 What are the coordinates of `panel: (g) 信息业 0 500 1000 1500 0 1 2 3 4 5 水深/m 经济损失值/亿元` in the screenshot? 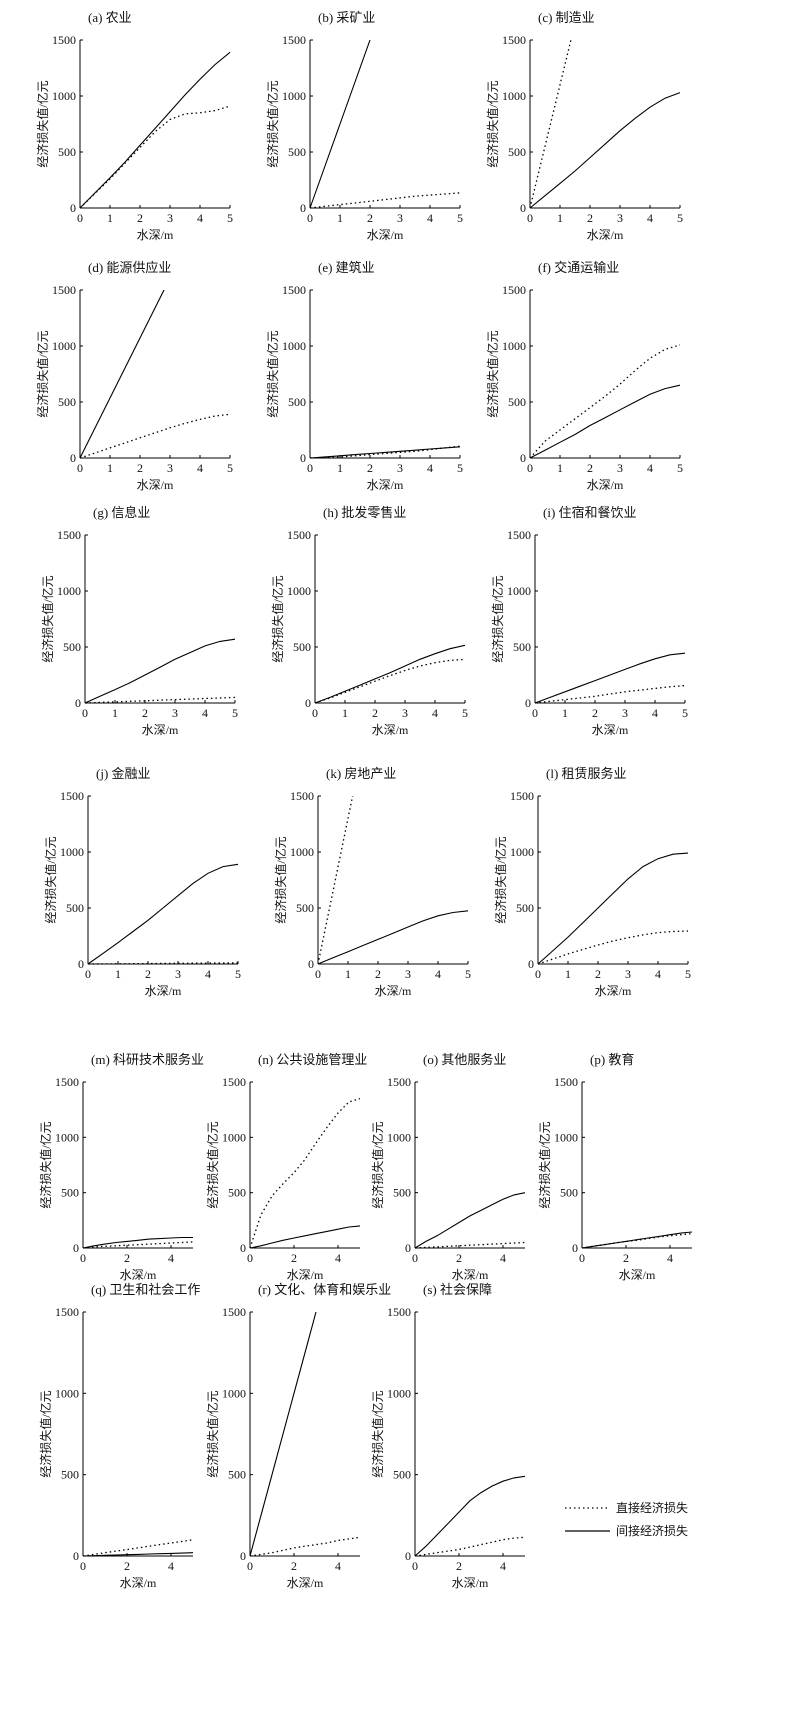 It's located at (139, 621).